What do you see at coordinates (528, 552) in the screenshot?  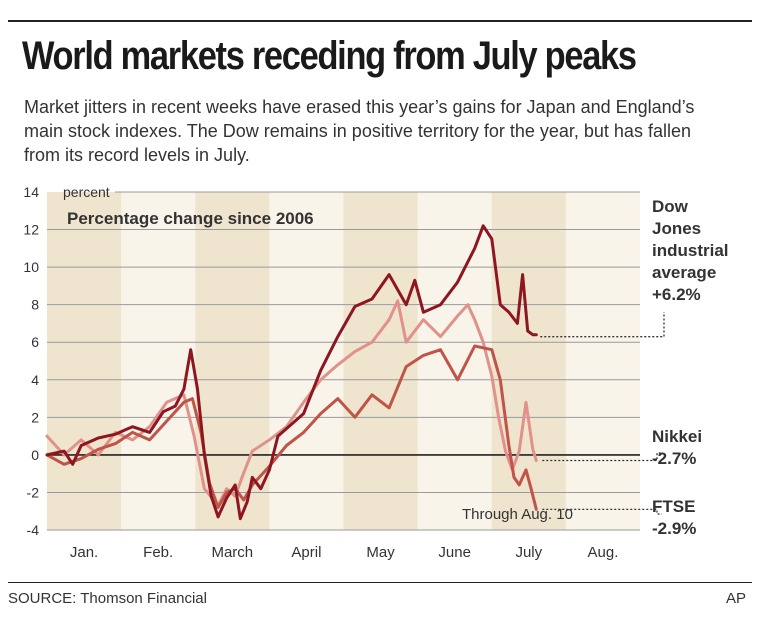 I see `x-tick-label: July` at bounding box center [528, 552].